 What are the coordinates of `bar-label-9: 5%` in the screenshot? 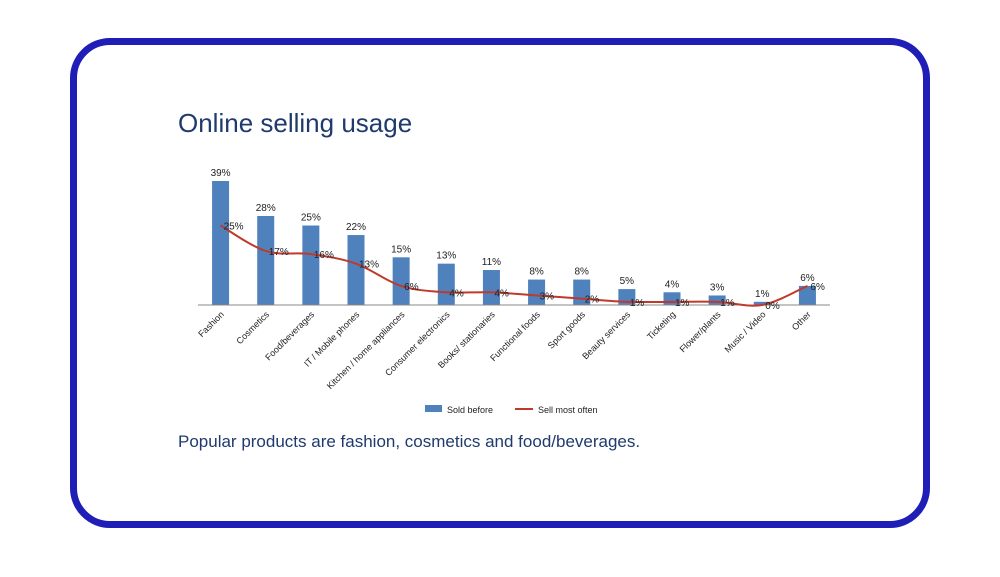 It's located at (627, 281).